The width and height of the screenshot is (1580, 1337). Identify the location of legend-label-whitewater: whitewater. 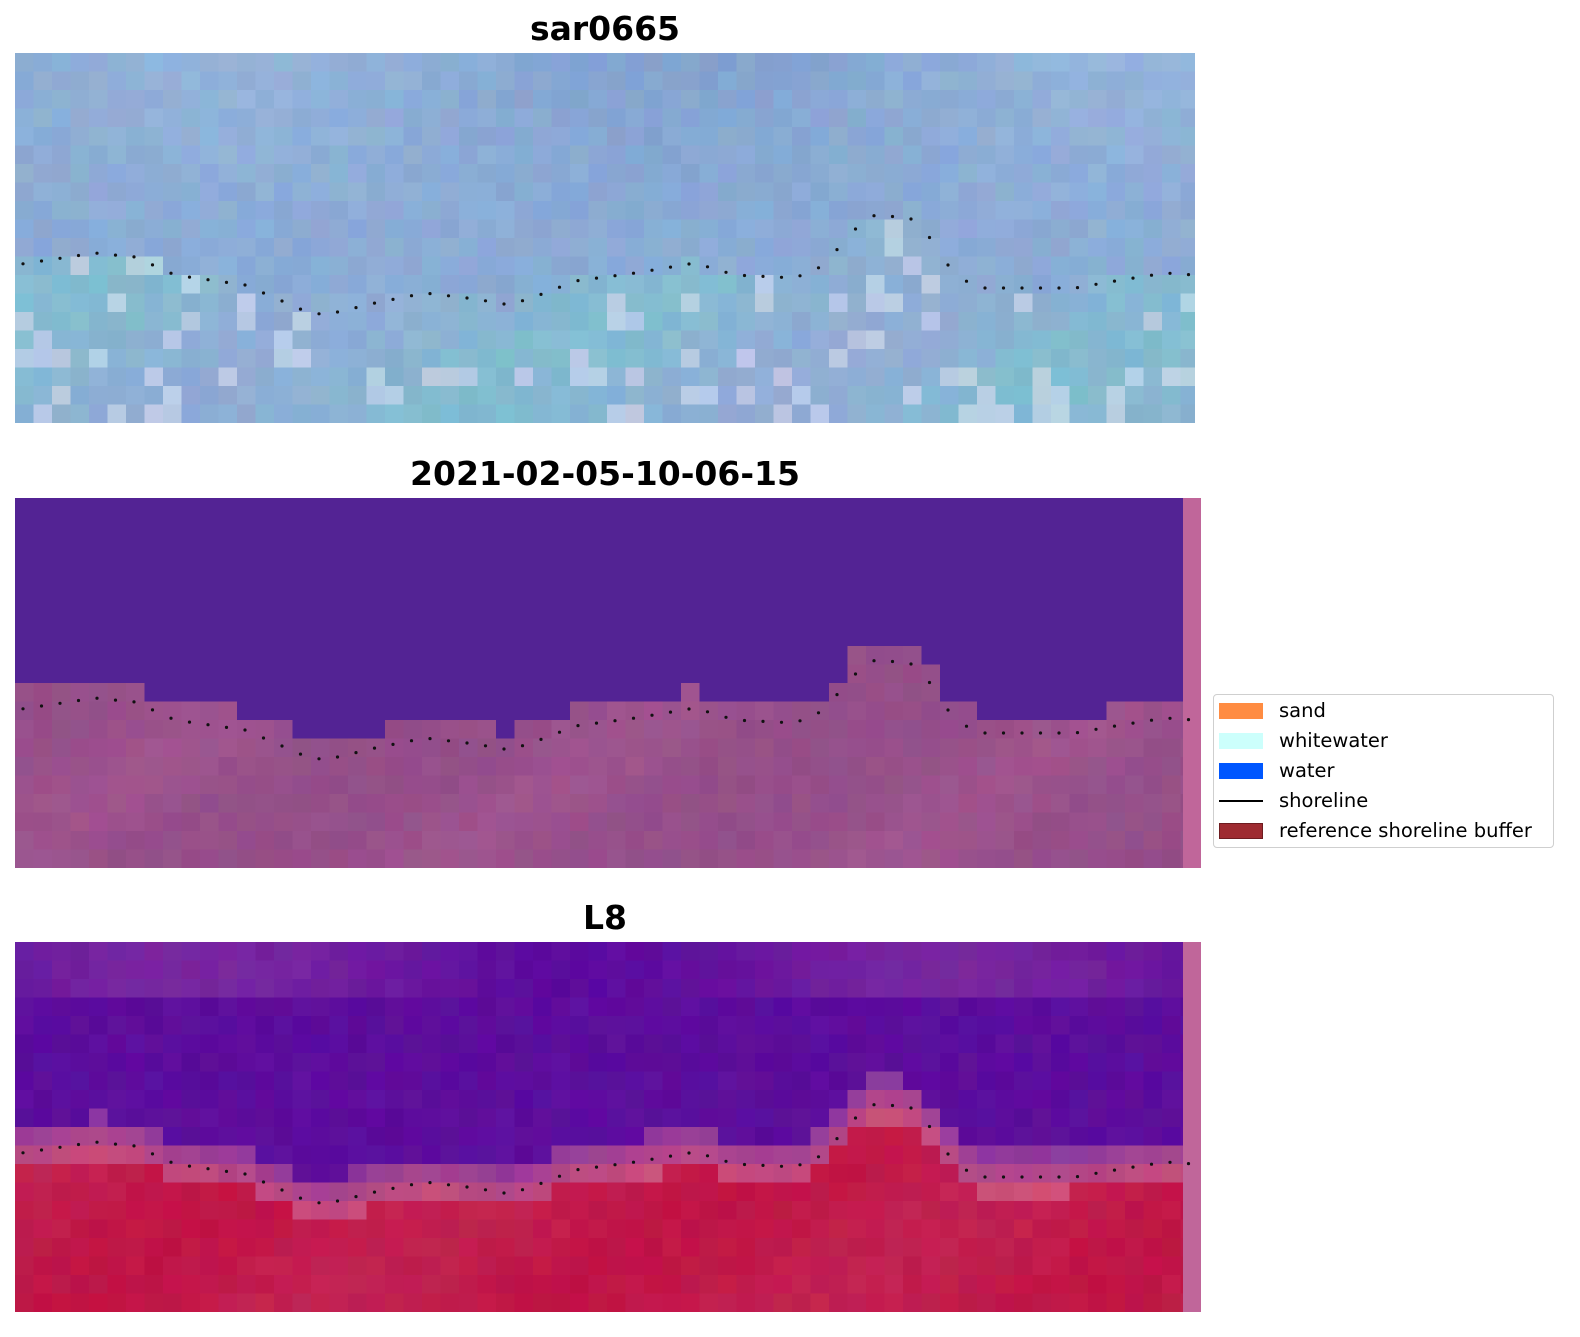
(1333, 740).